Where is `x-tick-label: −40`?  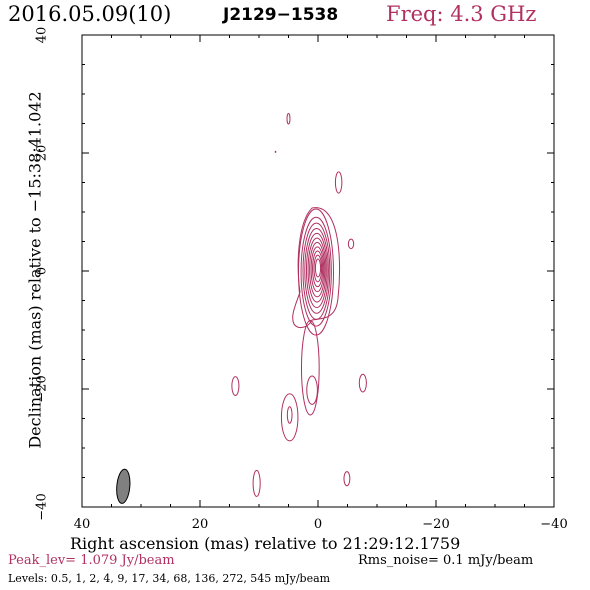 x-tick-label: −40 is located at coordinates (553, 524).